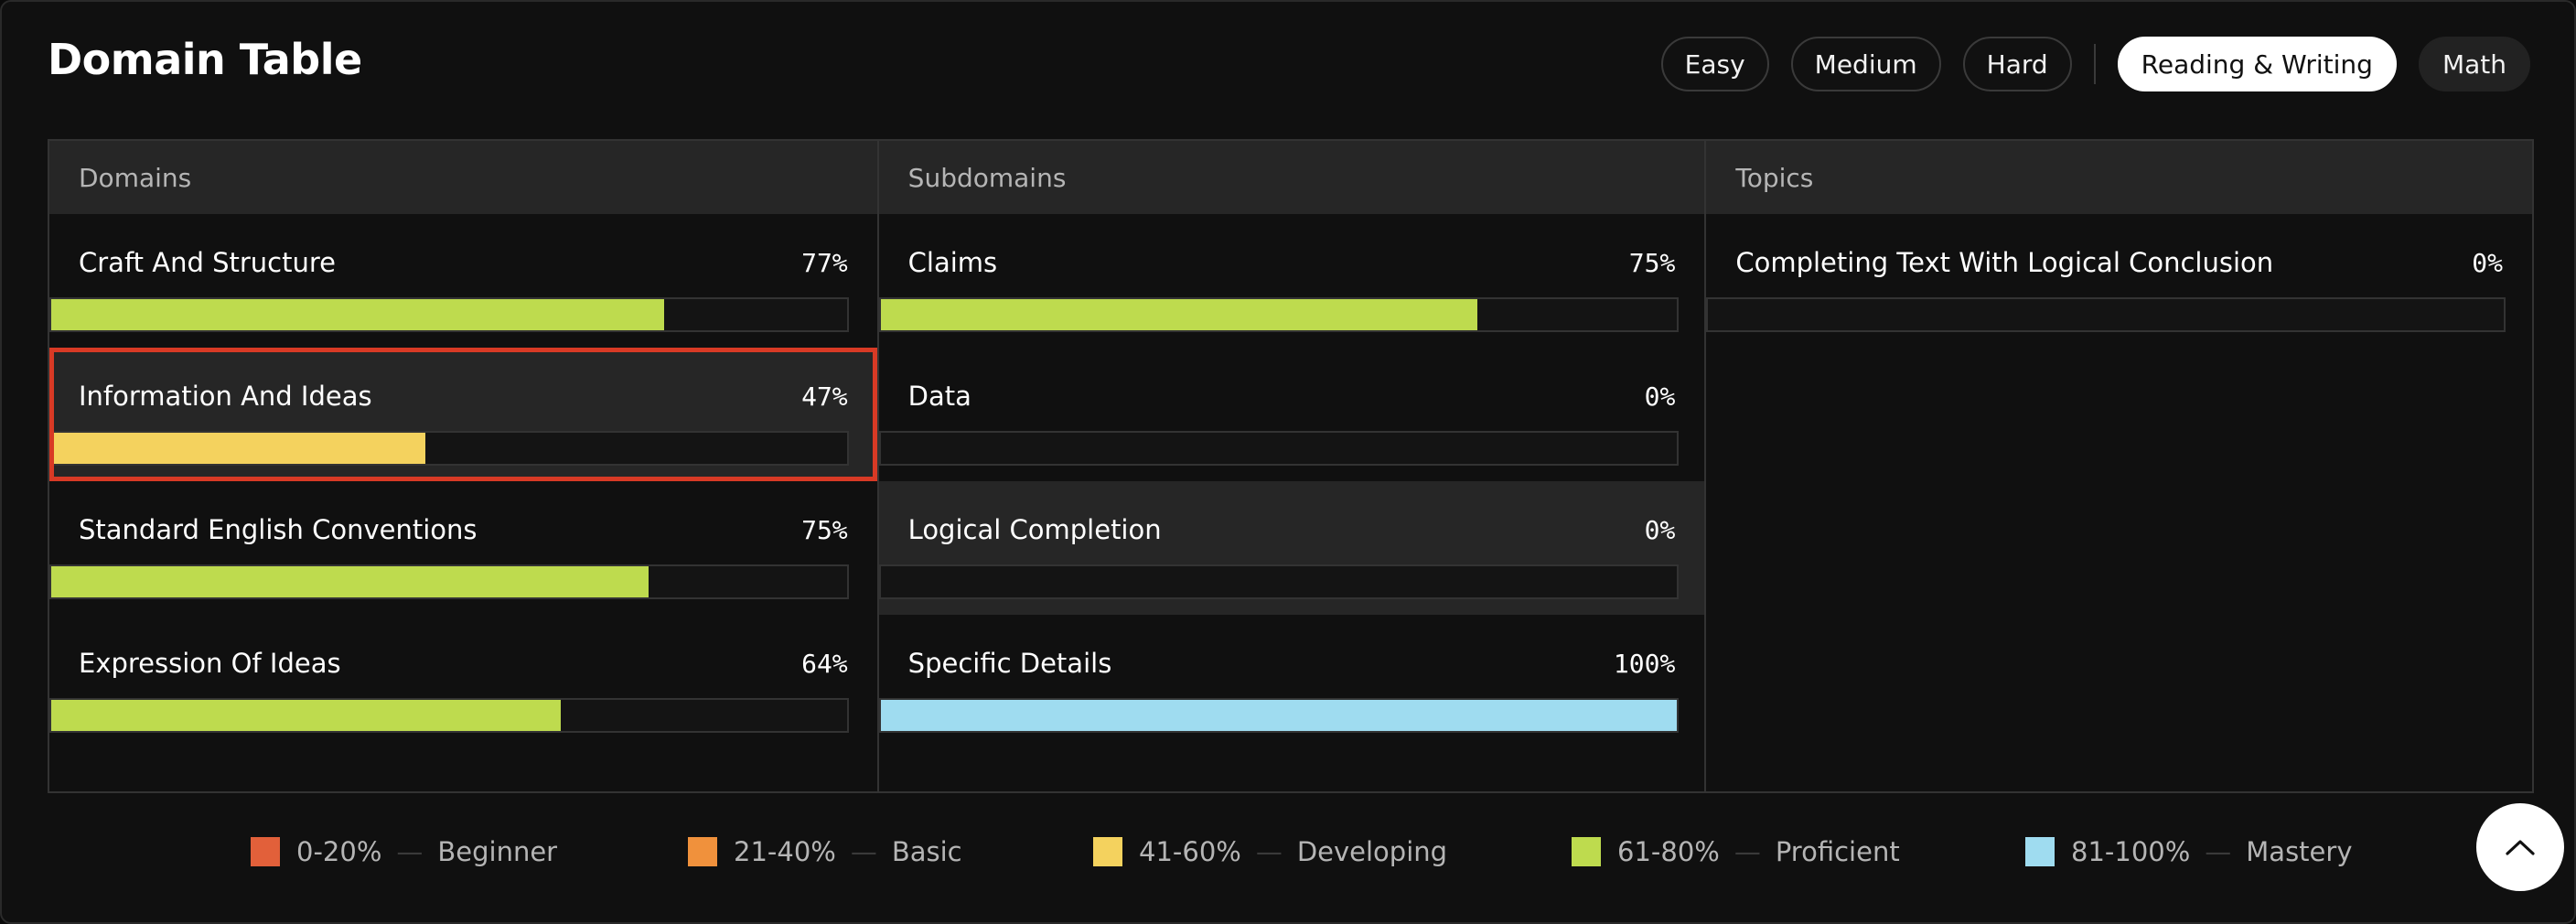  I want to click on legend-item: 61-80% — Proficient, so click(1736, 852).